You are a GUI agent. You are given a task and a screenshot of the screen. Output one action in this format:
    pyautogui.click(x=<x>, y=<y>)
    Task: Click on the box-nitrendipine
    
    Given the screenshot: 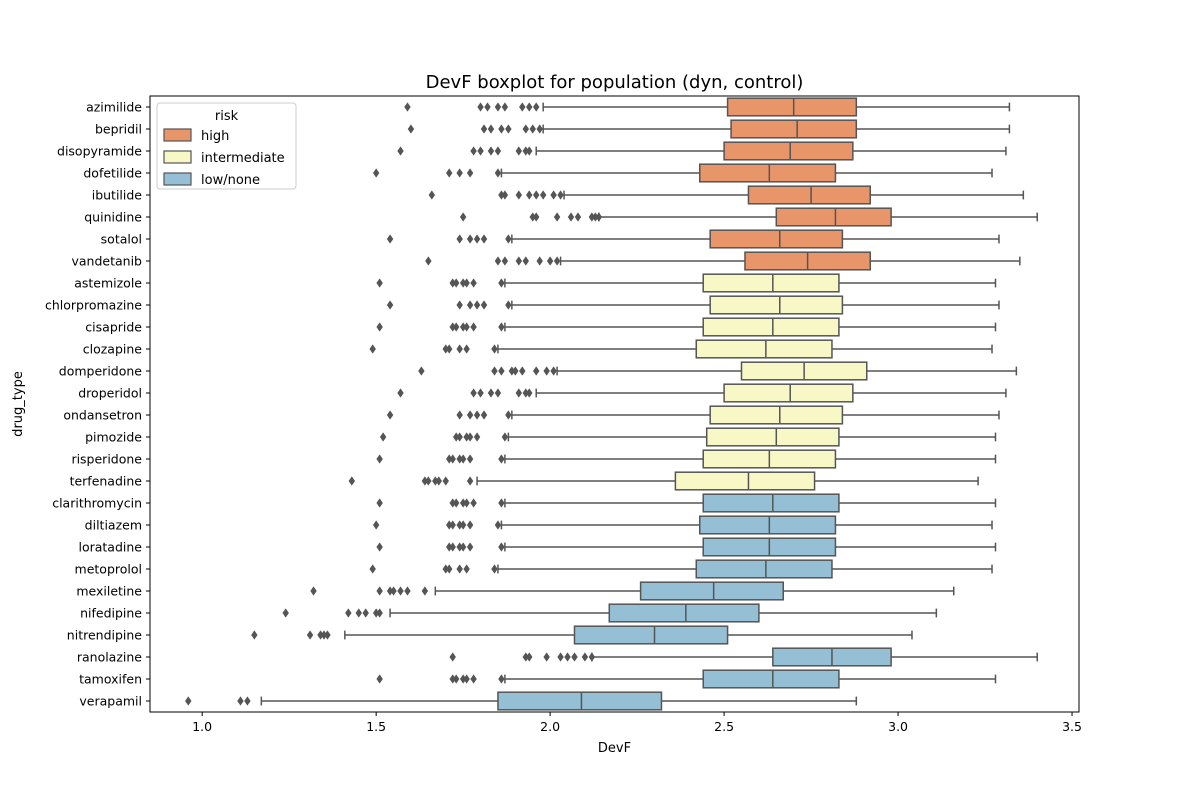 What is the action you would take?
    pyautogui.click(x=582, y=635)
    